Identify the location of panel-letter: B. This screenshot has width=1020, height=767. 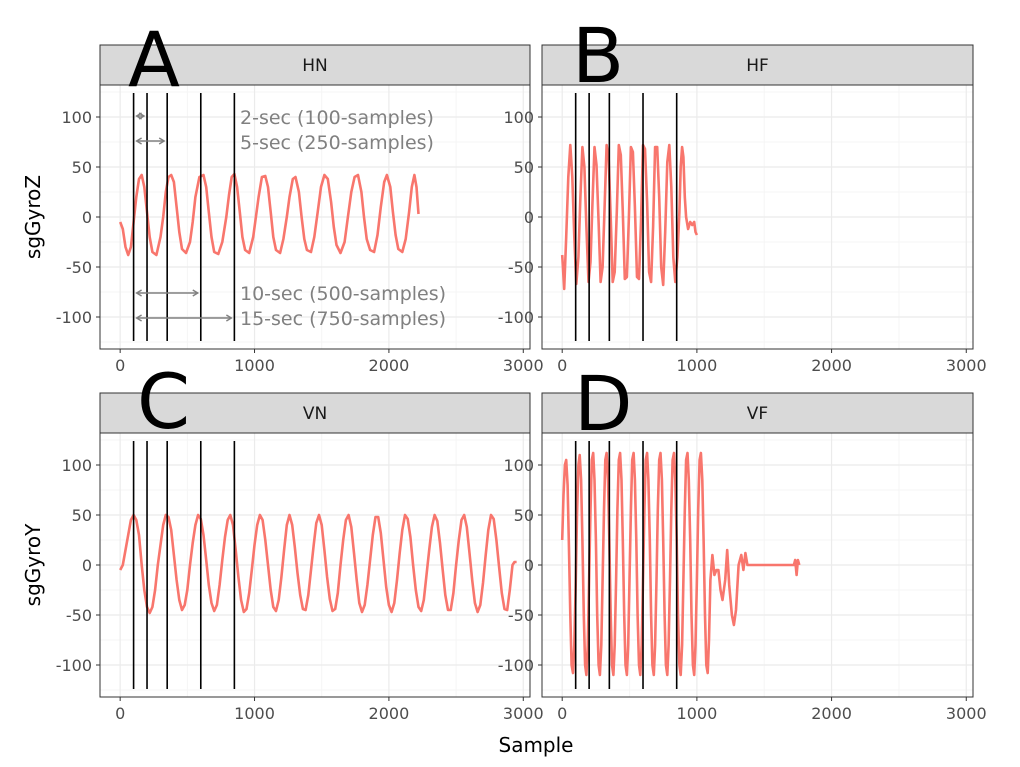
(598, 55).